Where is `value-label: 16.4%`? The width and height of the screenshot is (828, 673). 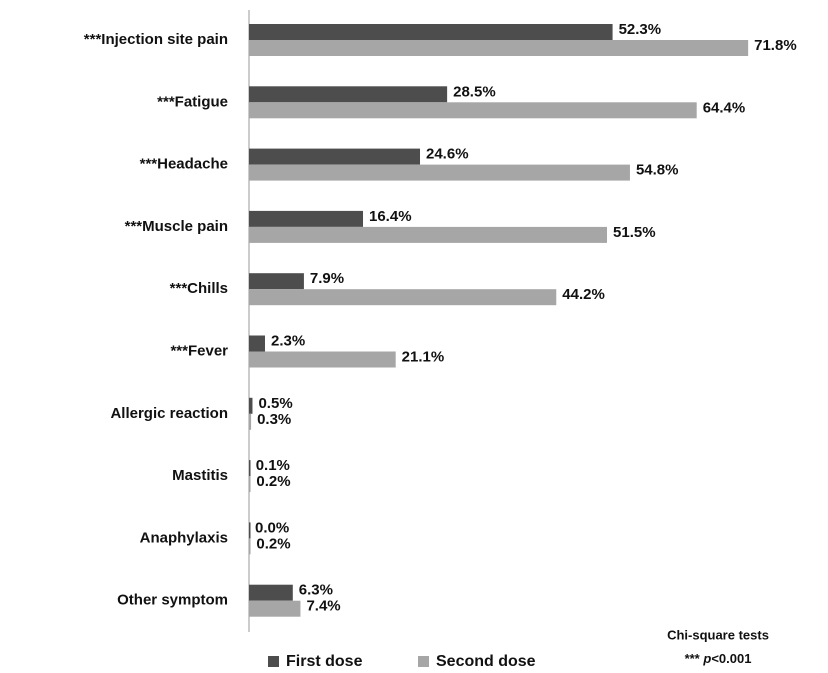 value-label: 16.4% is located at coordinates (390, 216).